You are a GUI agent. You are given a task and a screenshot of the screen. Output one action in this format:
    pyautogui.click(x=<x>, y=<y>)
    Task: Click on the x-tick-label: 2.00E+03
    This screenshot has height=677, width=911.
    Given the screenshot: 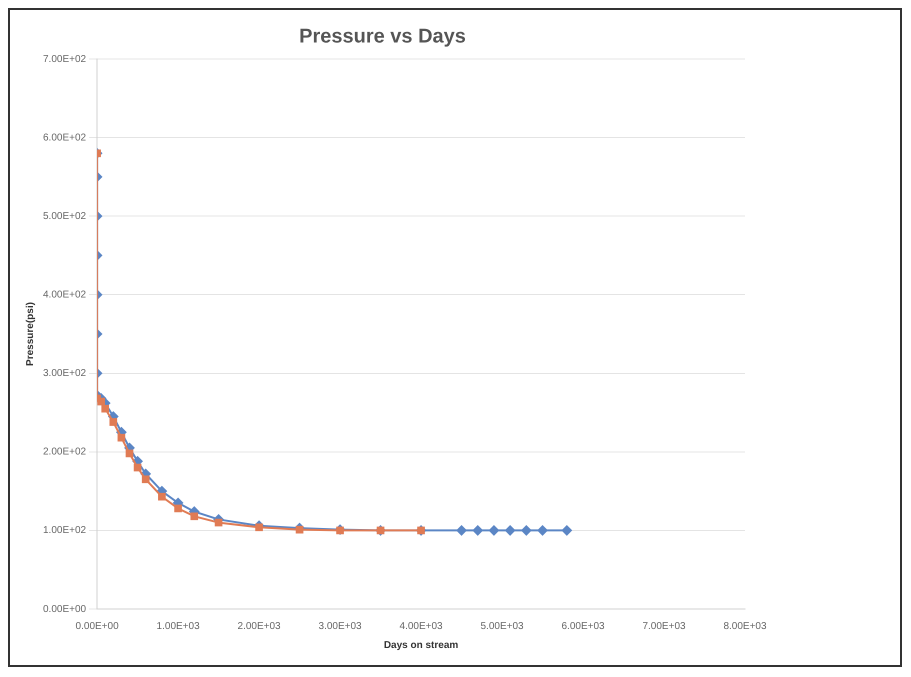 What is the action you would take?
    pyautogui.click(x=260, y=626)
    